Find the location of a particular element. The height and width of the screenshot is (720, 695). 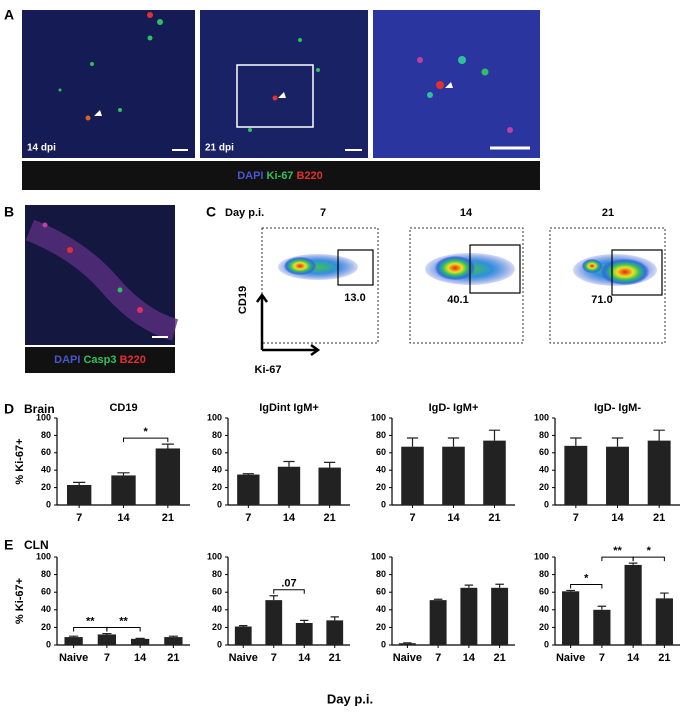

panel-letter: C is located at coordinates (211, 212).